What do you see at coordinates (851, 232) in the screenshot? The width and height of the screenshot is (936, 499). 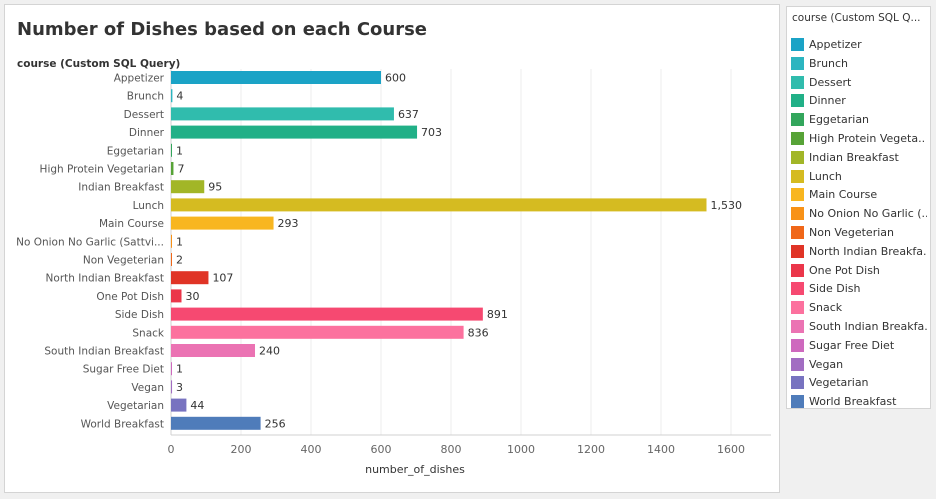 I see `legend-label: Non Vegeterian` at bounding box center [851, 232].